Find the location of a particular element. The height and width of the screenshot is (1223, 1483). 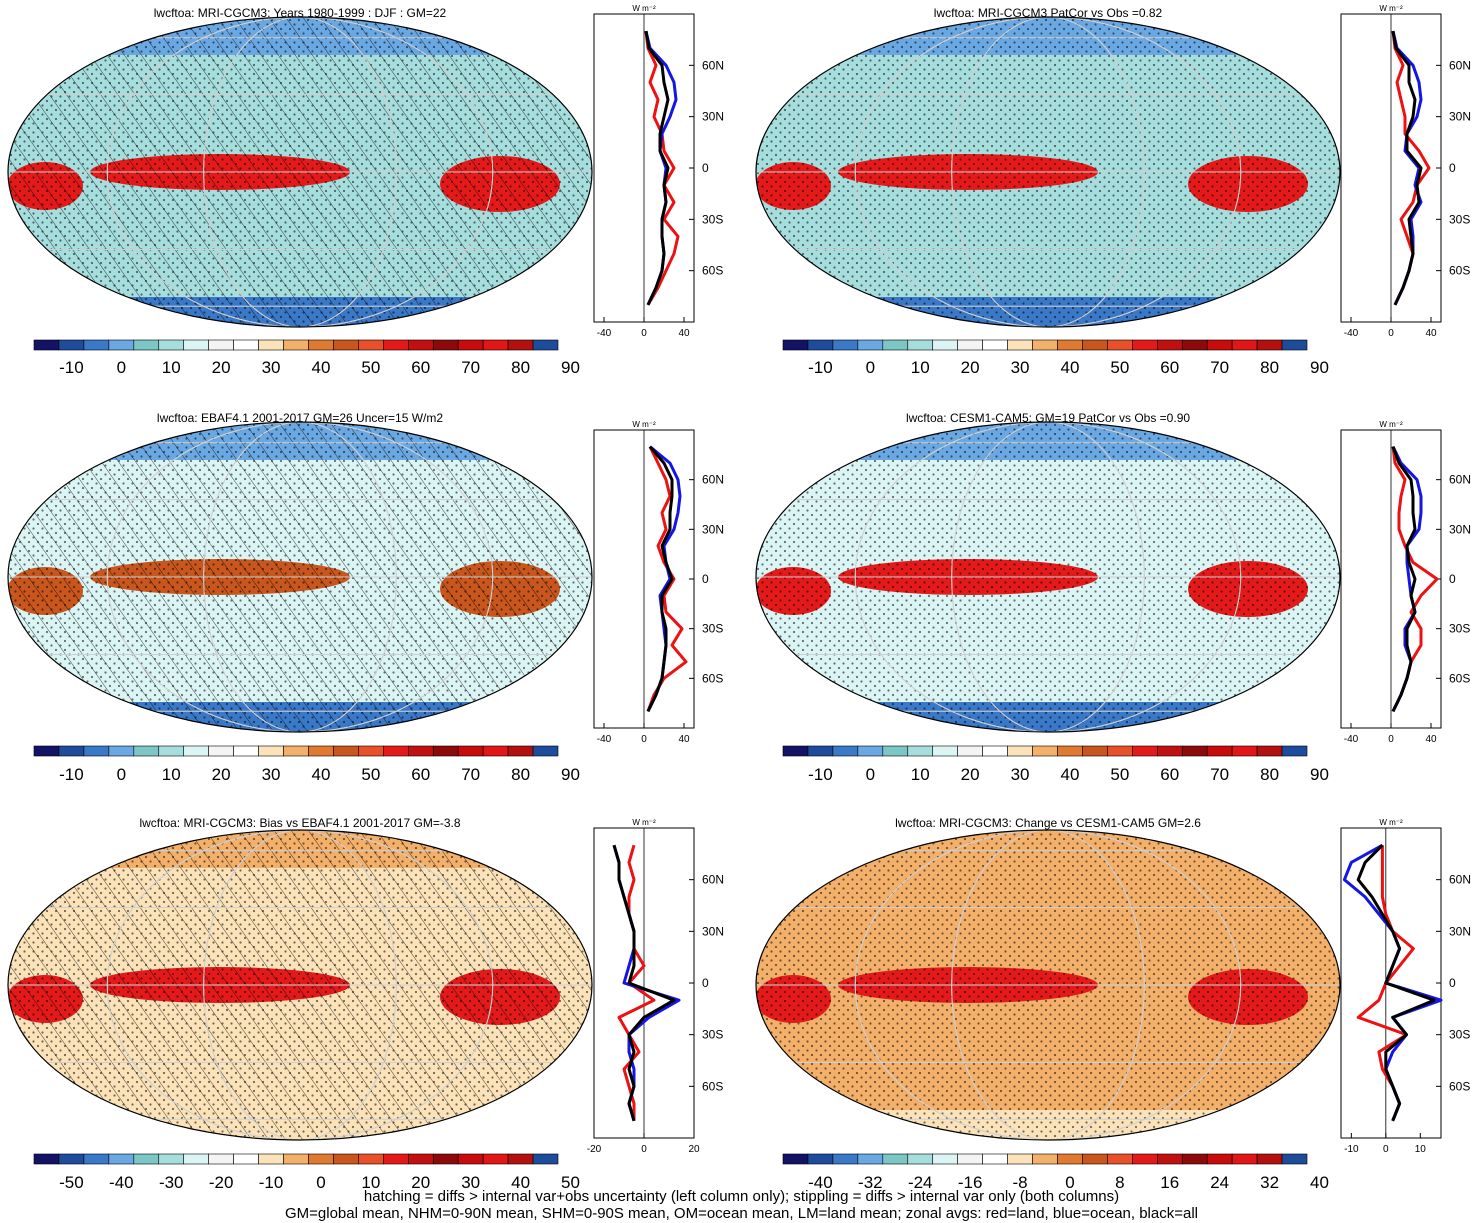

x-tick-label: 10 is located at coordinates (1421, 1149).